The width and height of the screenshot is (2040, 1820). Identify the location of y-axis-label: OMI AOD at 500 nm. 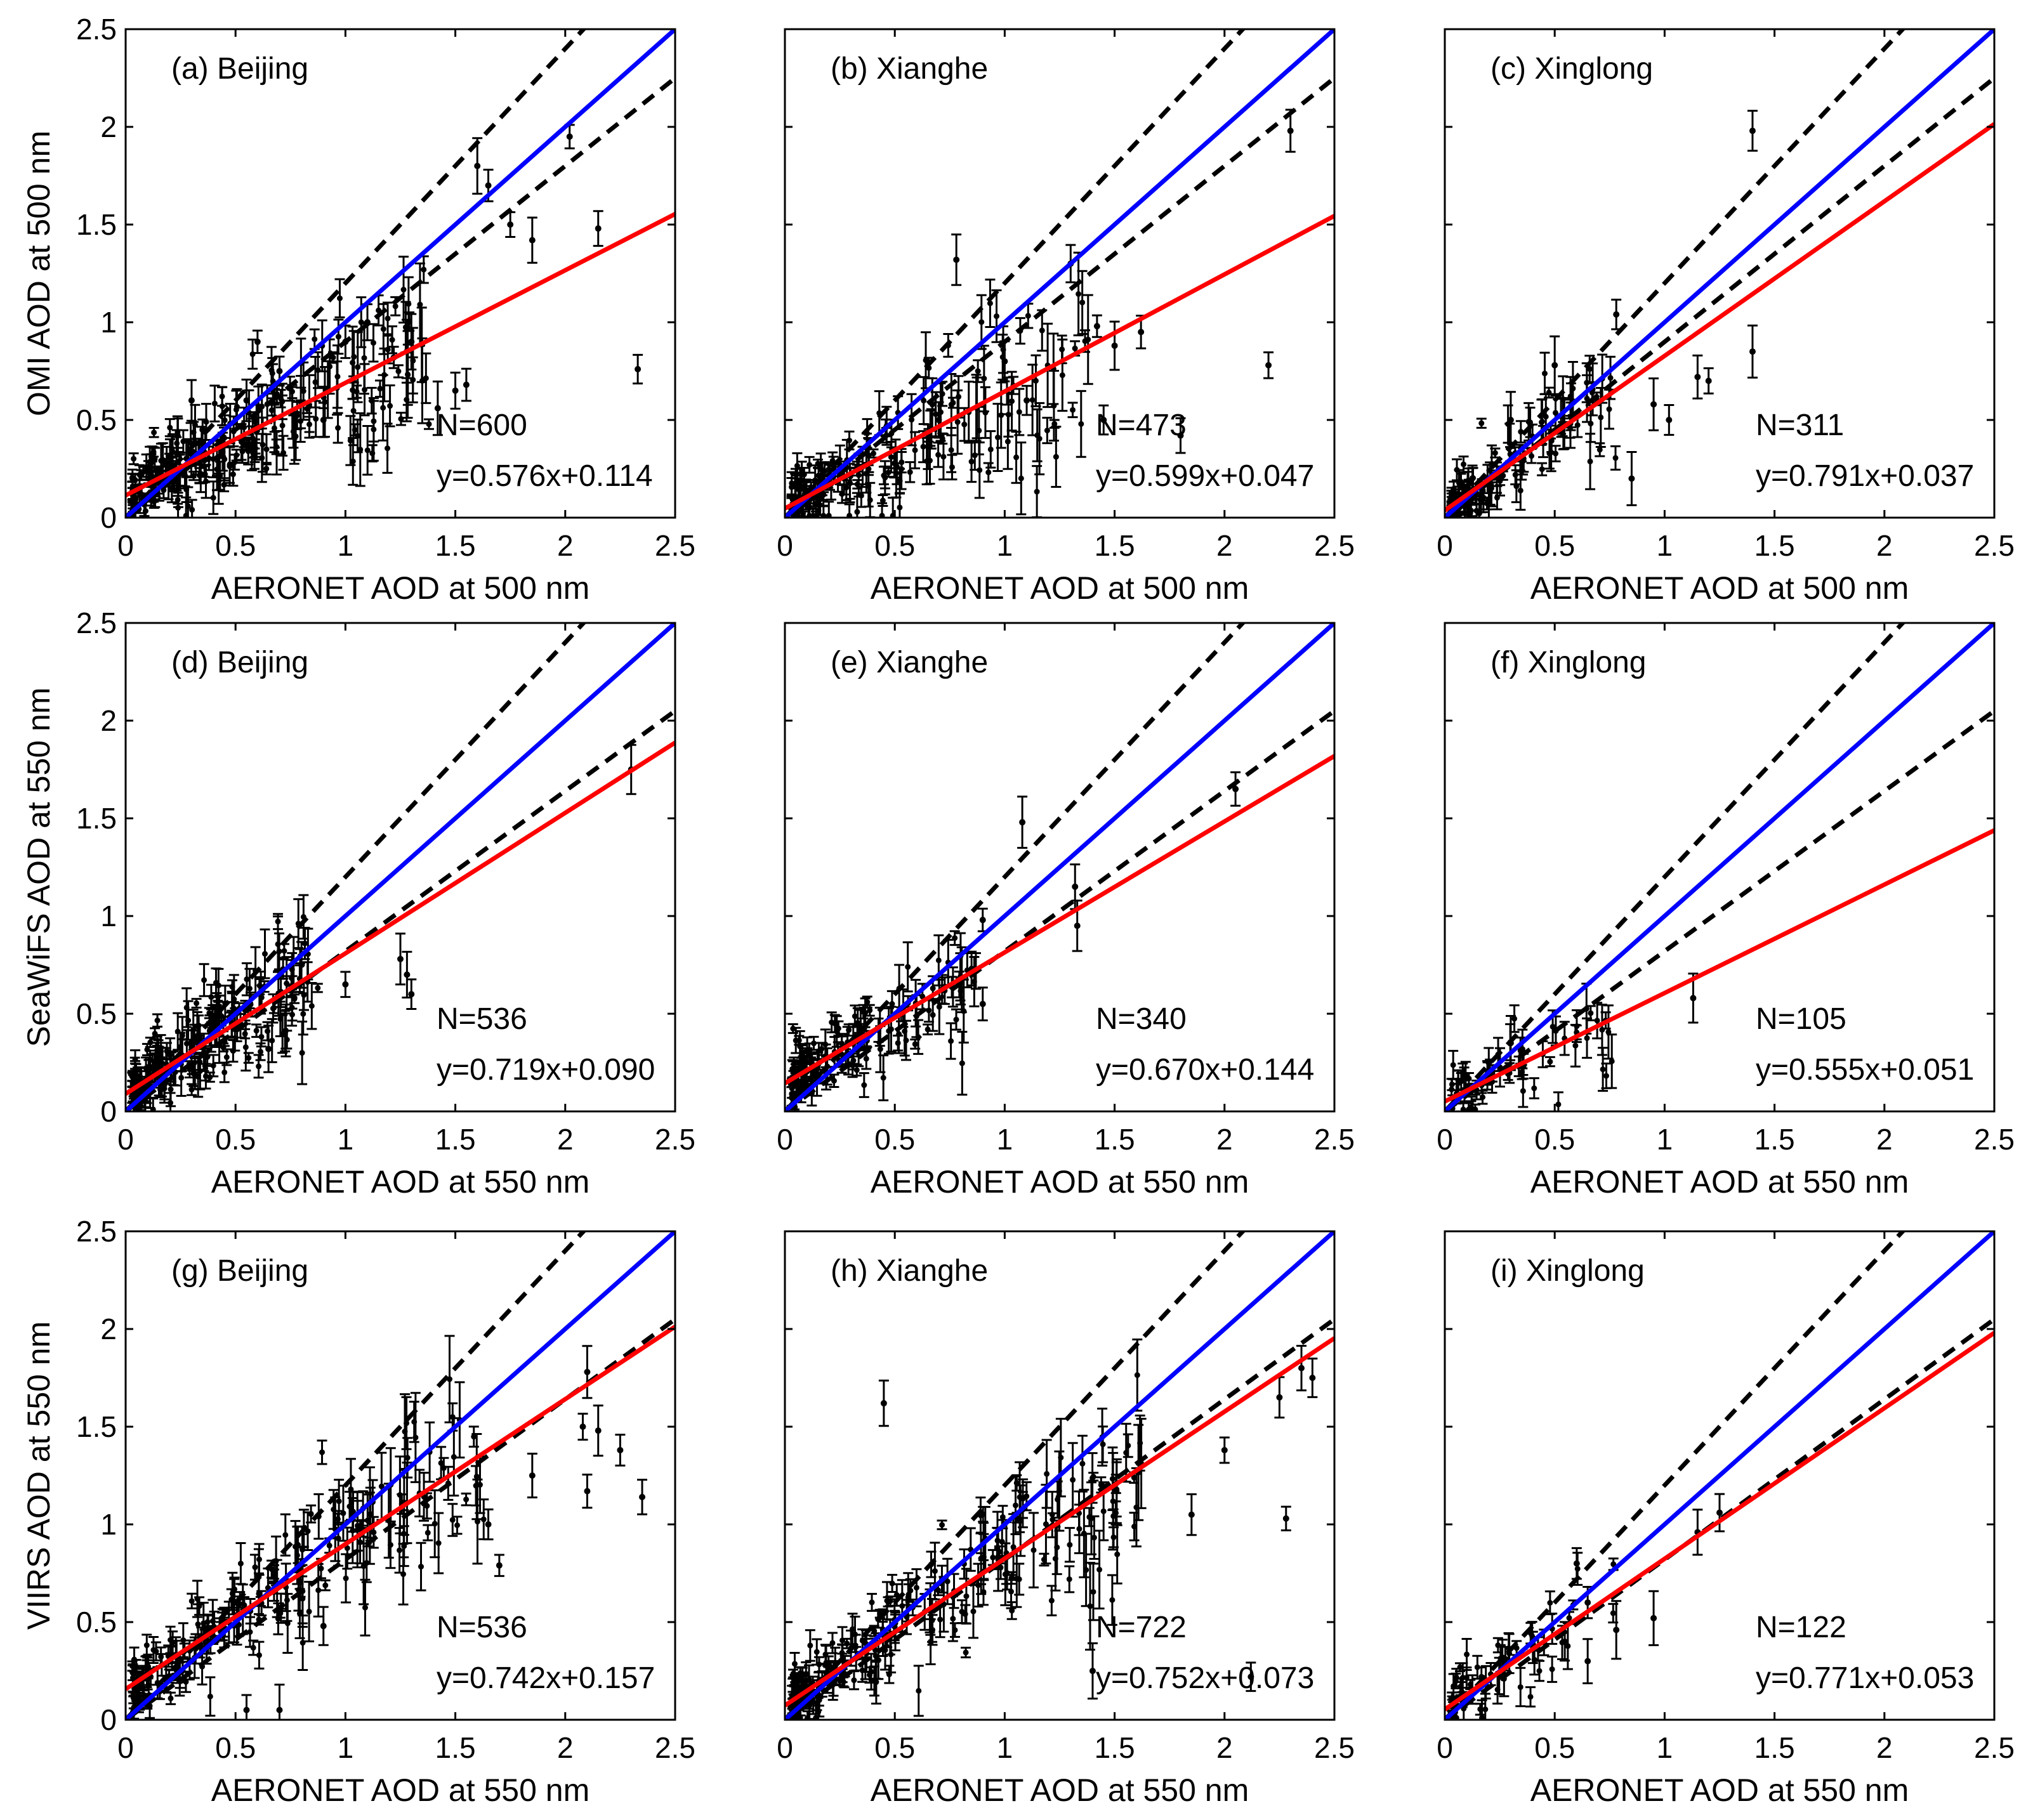
(38, 273).